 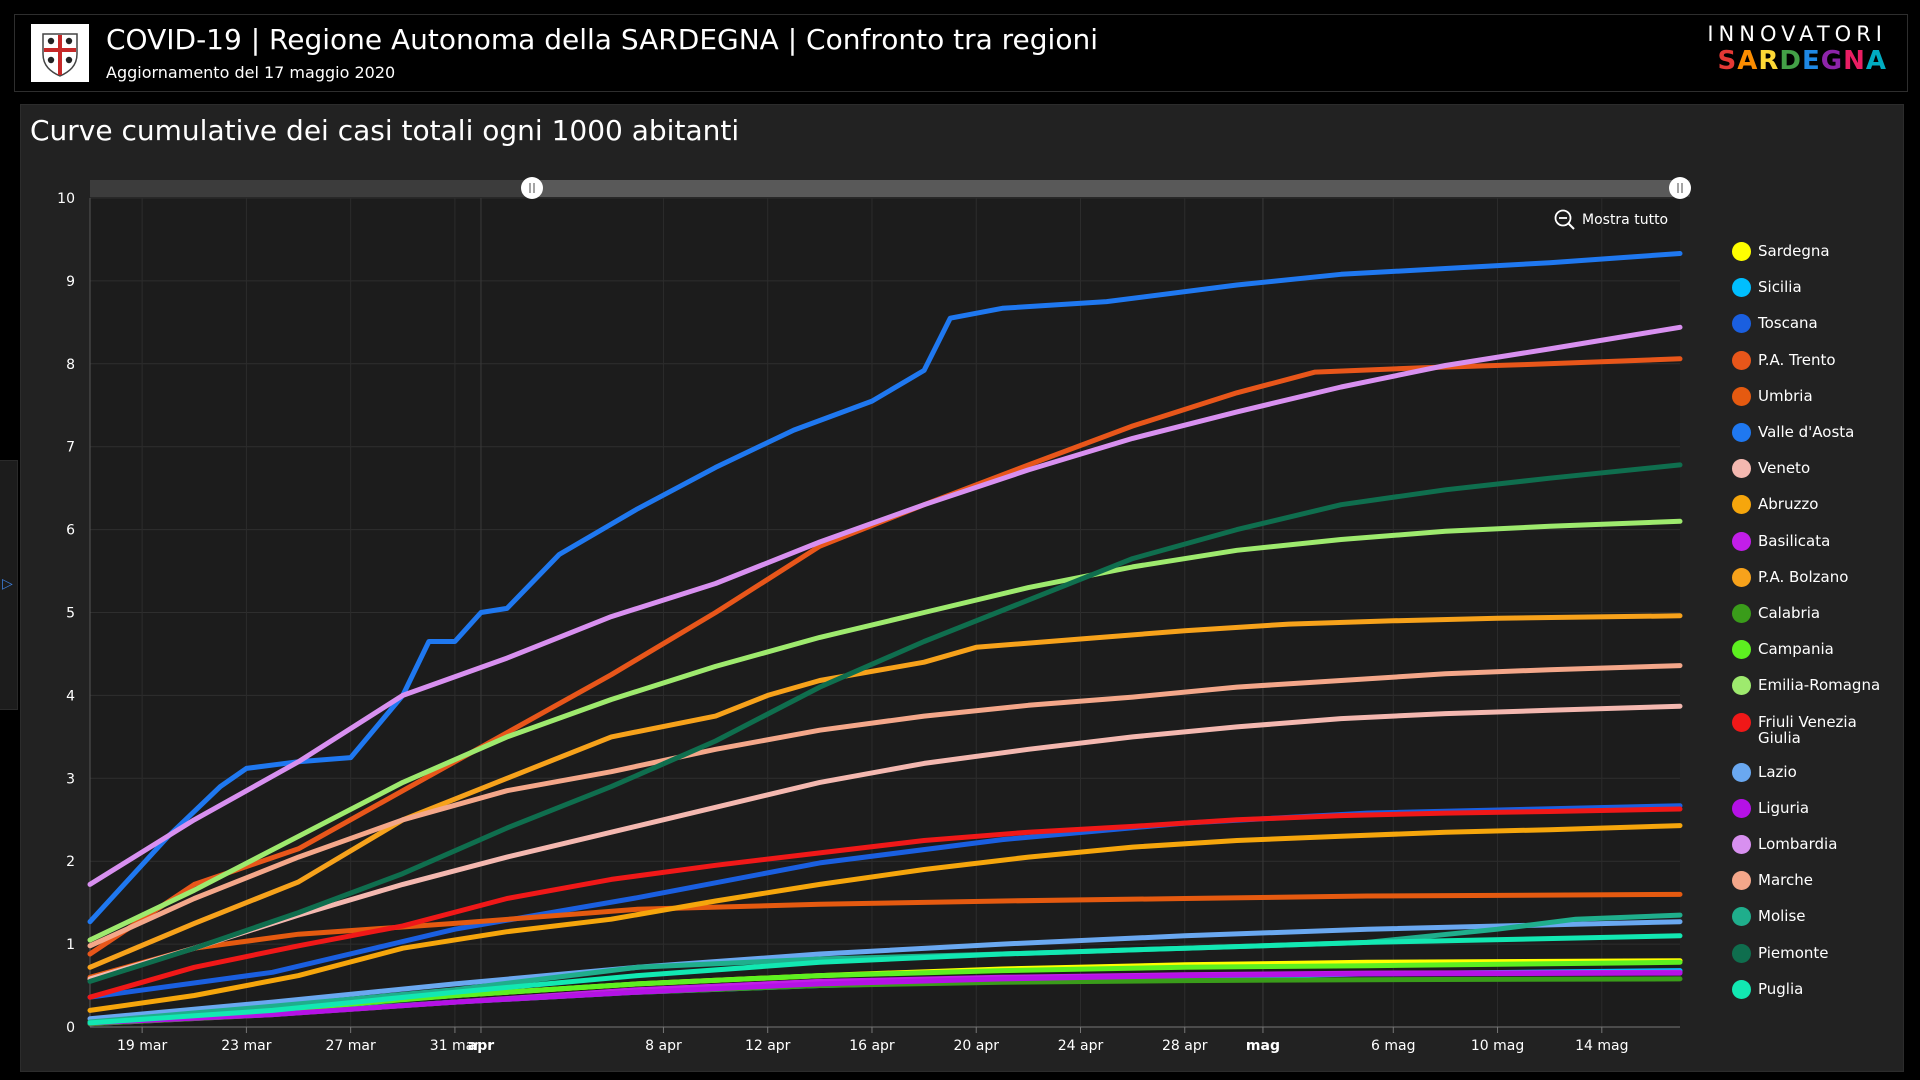 I want to click on zoom-scrollbar, so click(x=890, y=188).